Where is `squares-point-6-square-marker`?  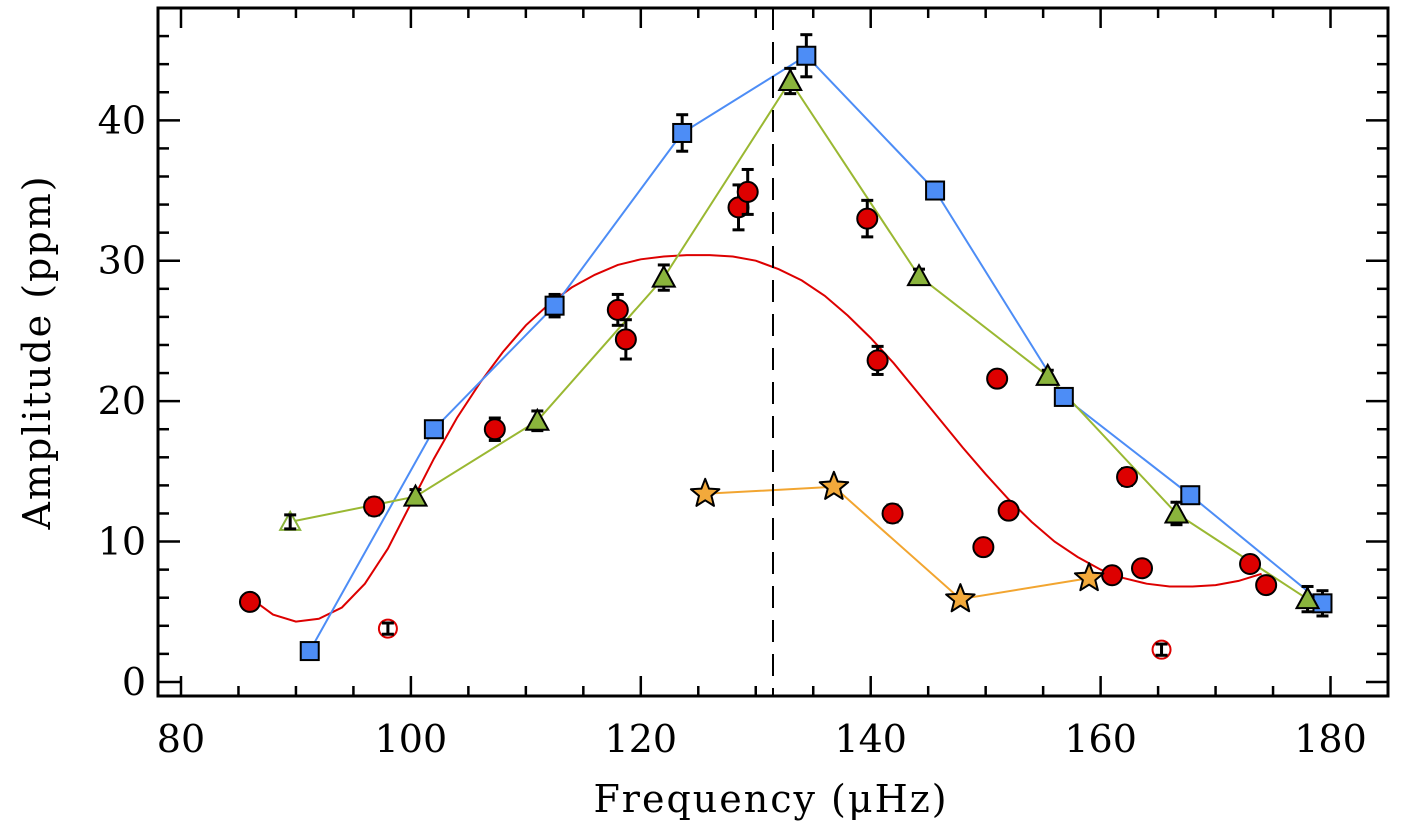 squares-point-6-square-marker is located at coordinates (1063, 396).